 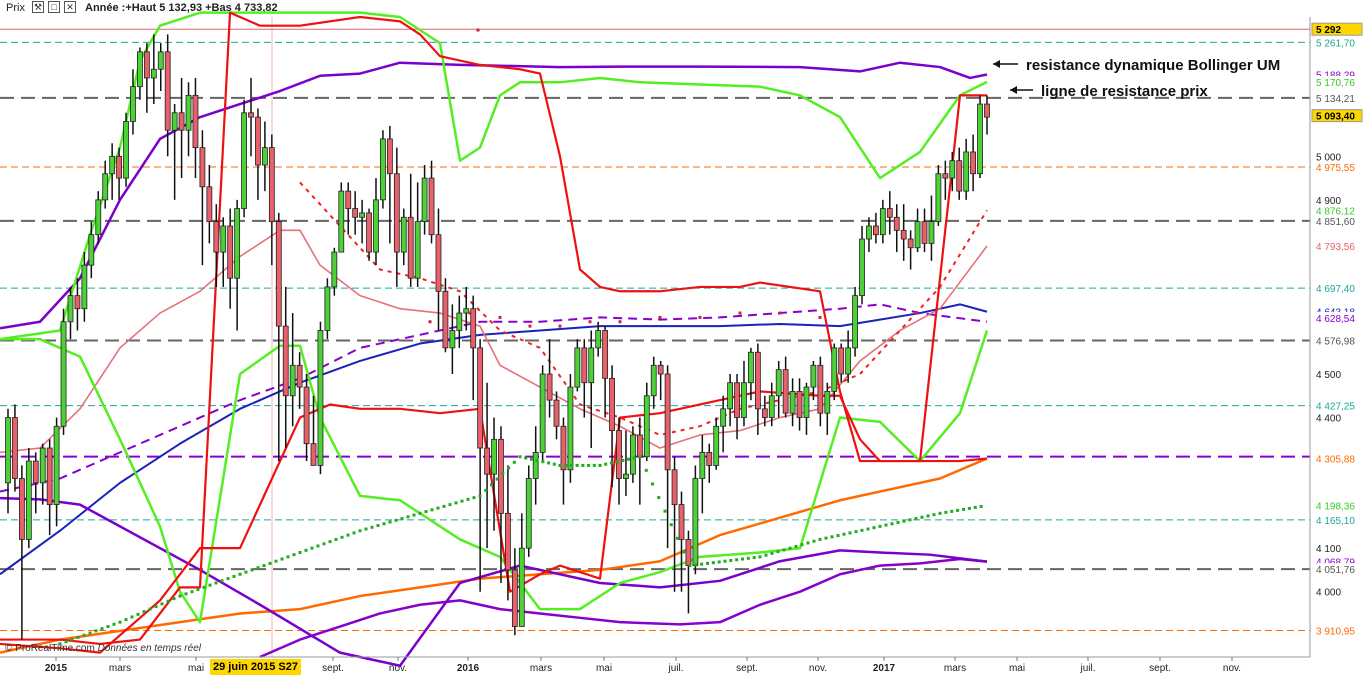 What do you see at coordinates (103, 648) in the screenshot?
I see `footer: © ProRealTime.com Données en temps réel` at bounding box center [103, 648].